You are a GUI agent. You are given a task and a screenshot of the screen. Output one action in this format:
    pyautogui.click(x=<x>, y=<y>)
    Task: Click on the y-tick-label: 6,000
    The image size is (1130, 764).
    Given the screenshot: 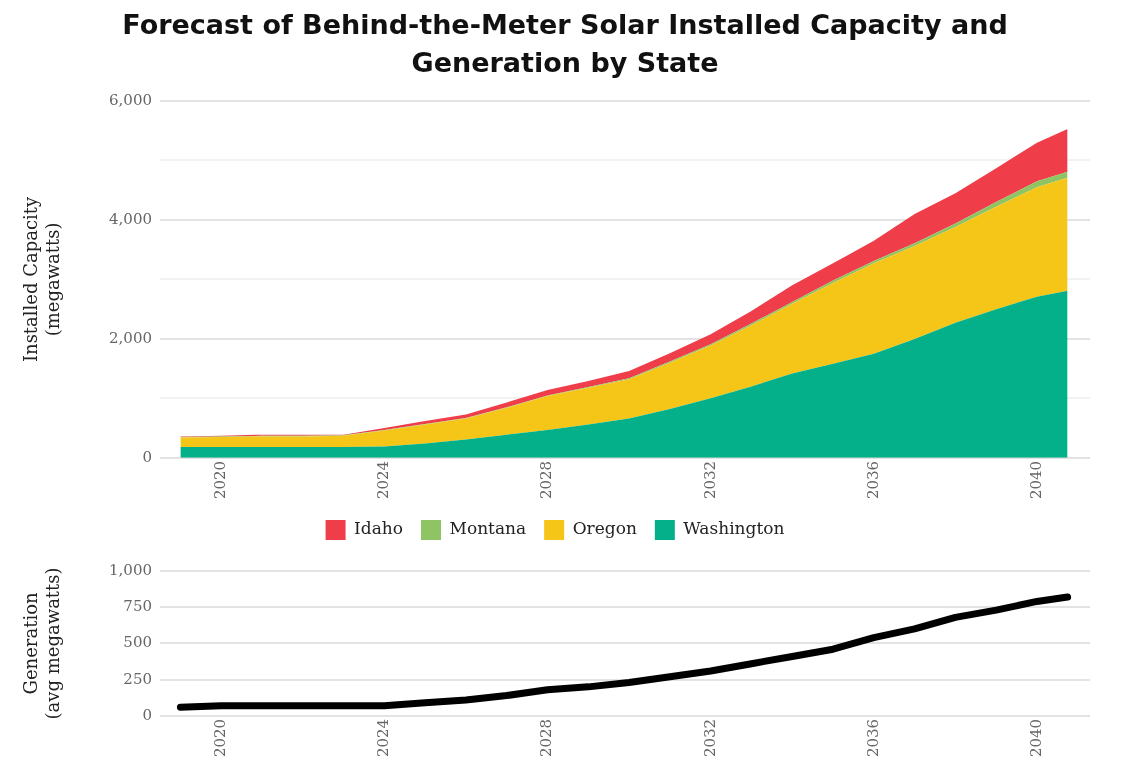 What is the action you would take?
    pyautogui.click(x=130, y=99)
    